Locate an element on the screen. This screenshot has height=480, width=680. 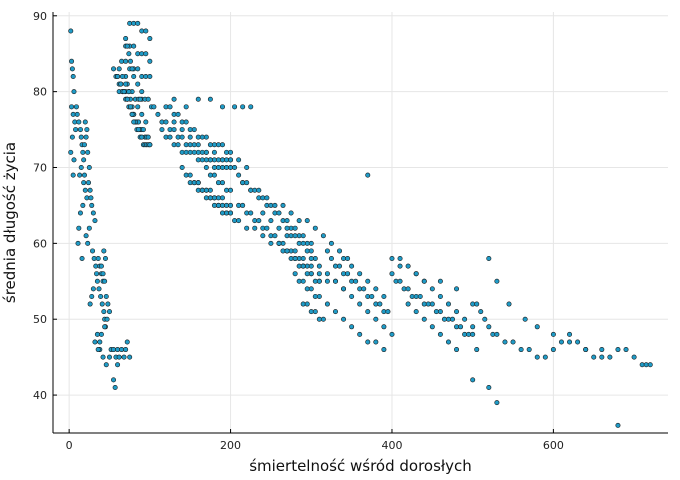
y-tick-label: 50 is located at coordinates (40, 319).